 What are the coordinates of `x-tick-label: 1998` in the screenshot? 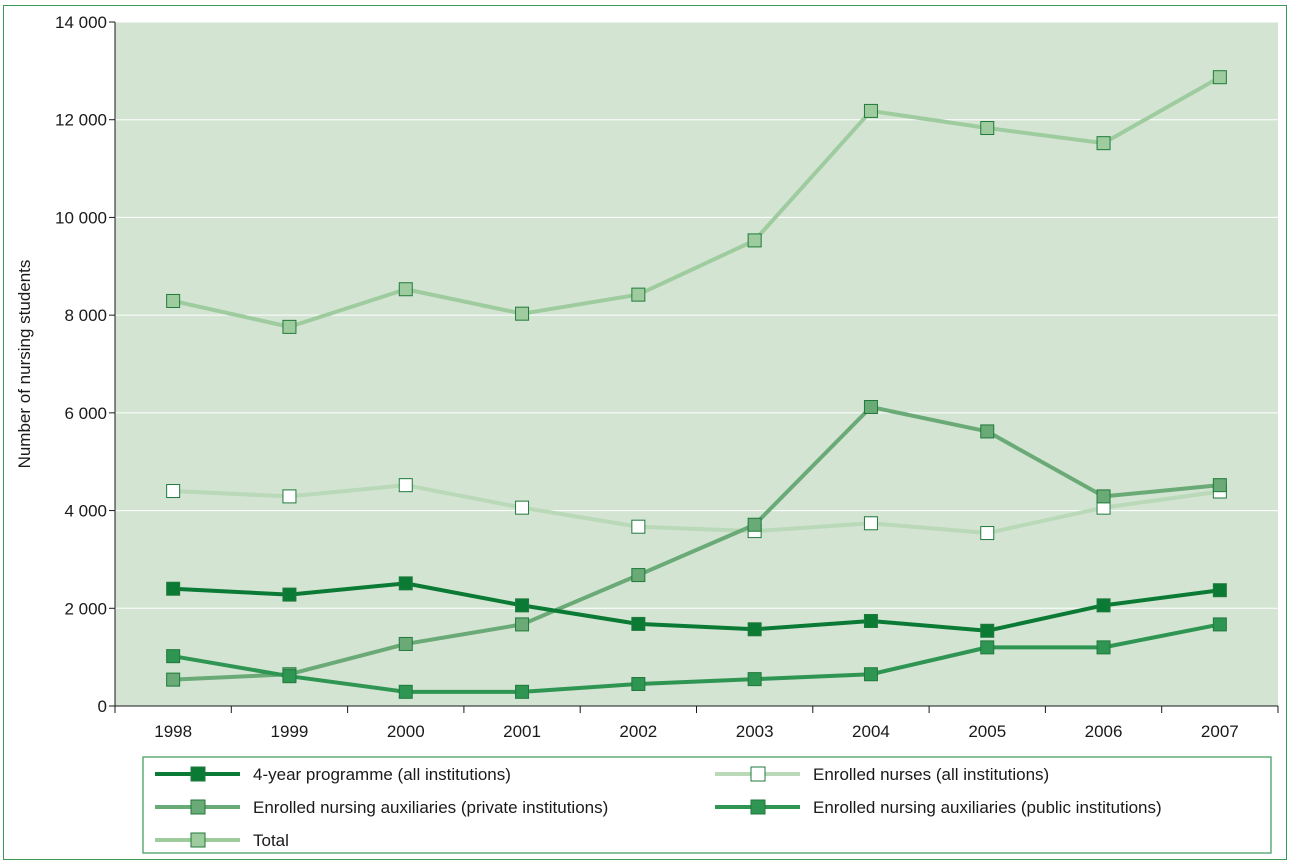 It's located at (173, 731).